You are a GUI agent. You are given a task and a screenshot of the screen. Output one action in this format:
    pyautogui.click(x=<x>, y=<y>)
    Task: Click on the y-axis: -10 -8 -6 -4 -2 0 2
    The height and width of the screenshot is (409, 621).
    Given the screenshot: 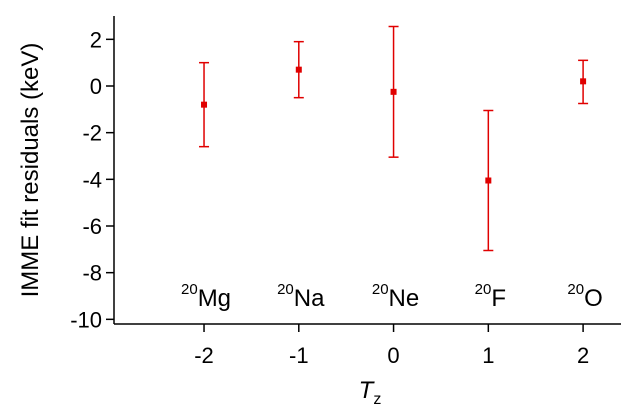 What is the action you would take?
    pyautogui.click(x=92, y=174)
    